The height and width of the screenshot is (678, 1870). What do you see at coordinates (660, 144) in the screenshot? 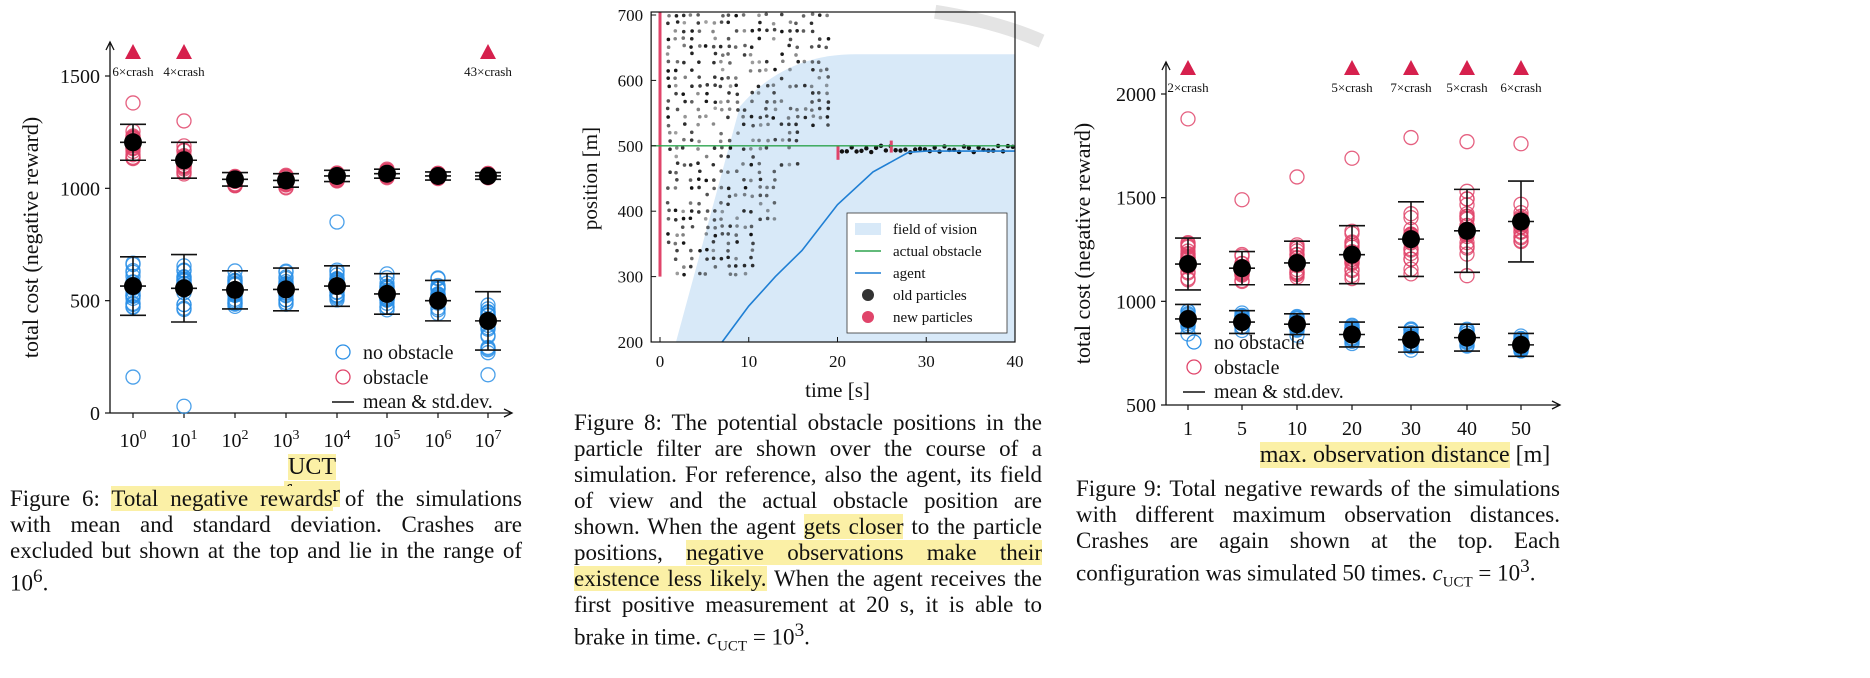
I see `new-particles` at bounding box center [660, 144].